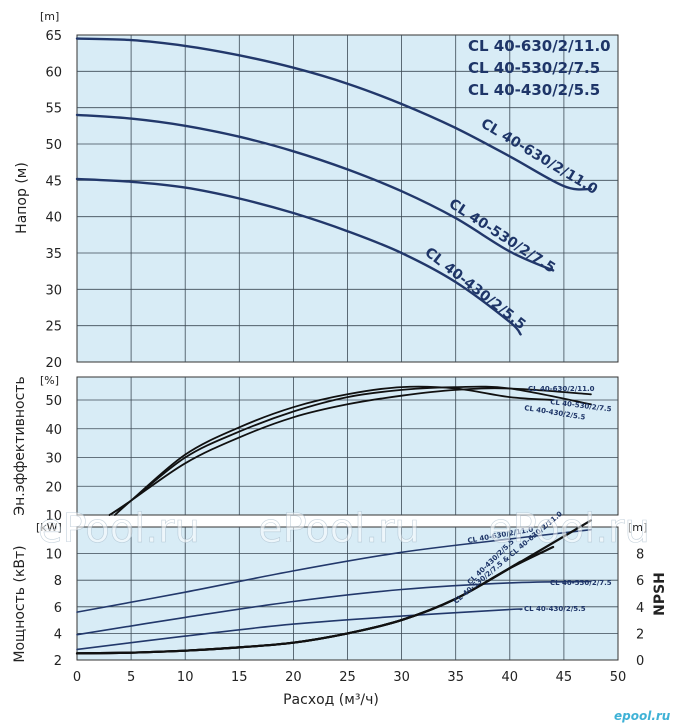 This screenshot has height=726, width=674. What do you see at coordinates (22, 198) in the screenshot?
I see `head-axis-label: Напор (м)` at bounding box center [22, 198].